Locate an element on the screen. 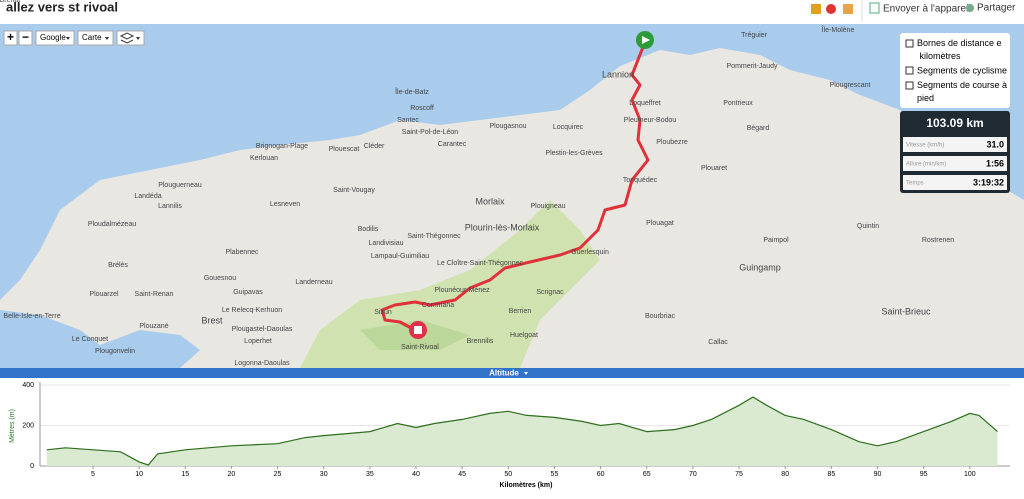 The width and height of the screenshot is (1024, 499). delete-icon is located at coordinates (831, 9).